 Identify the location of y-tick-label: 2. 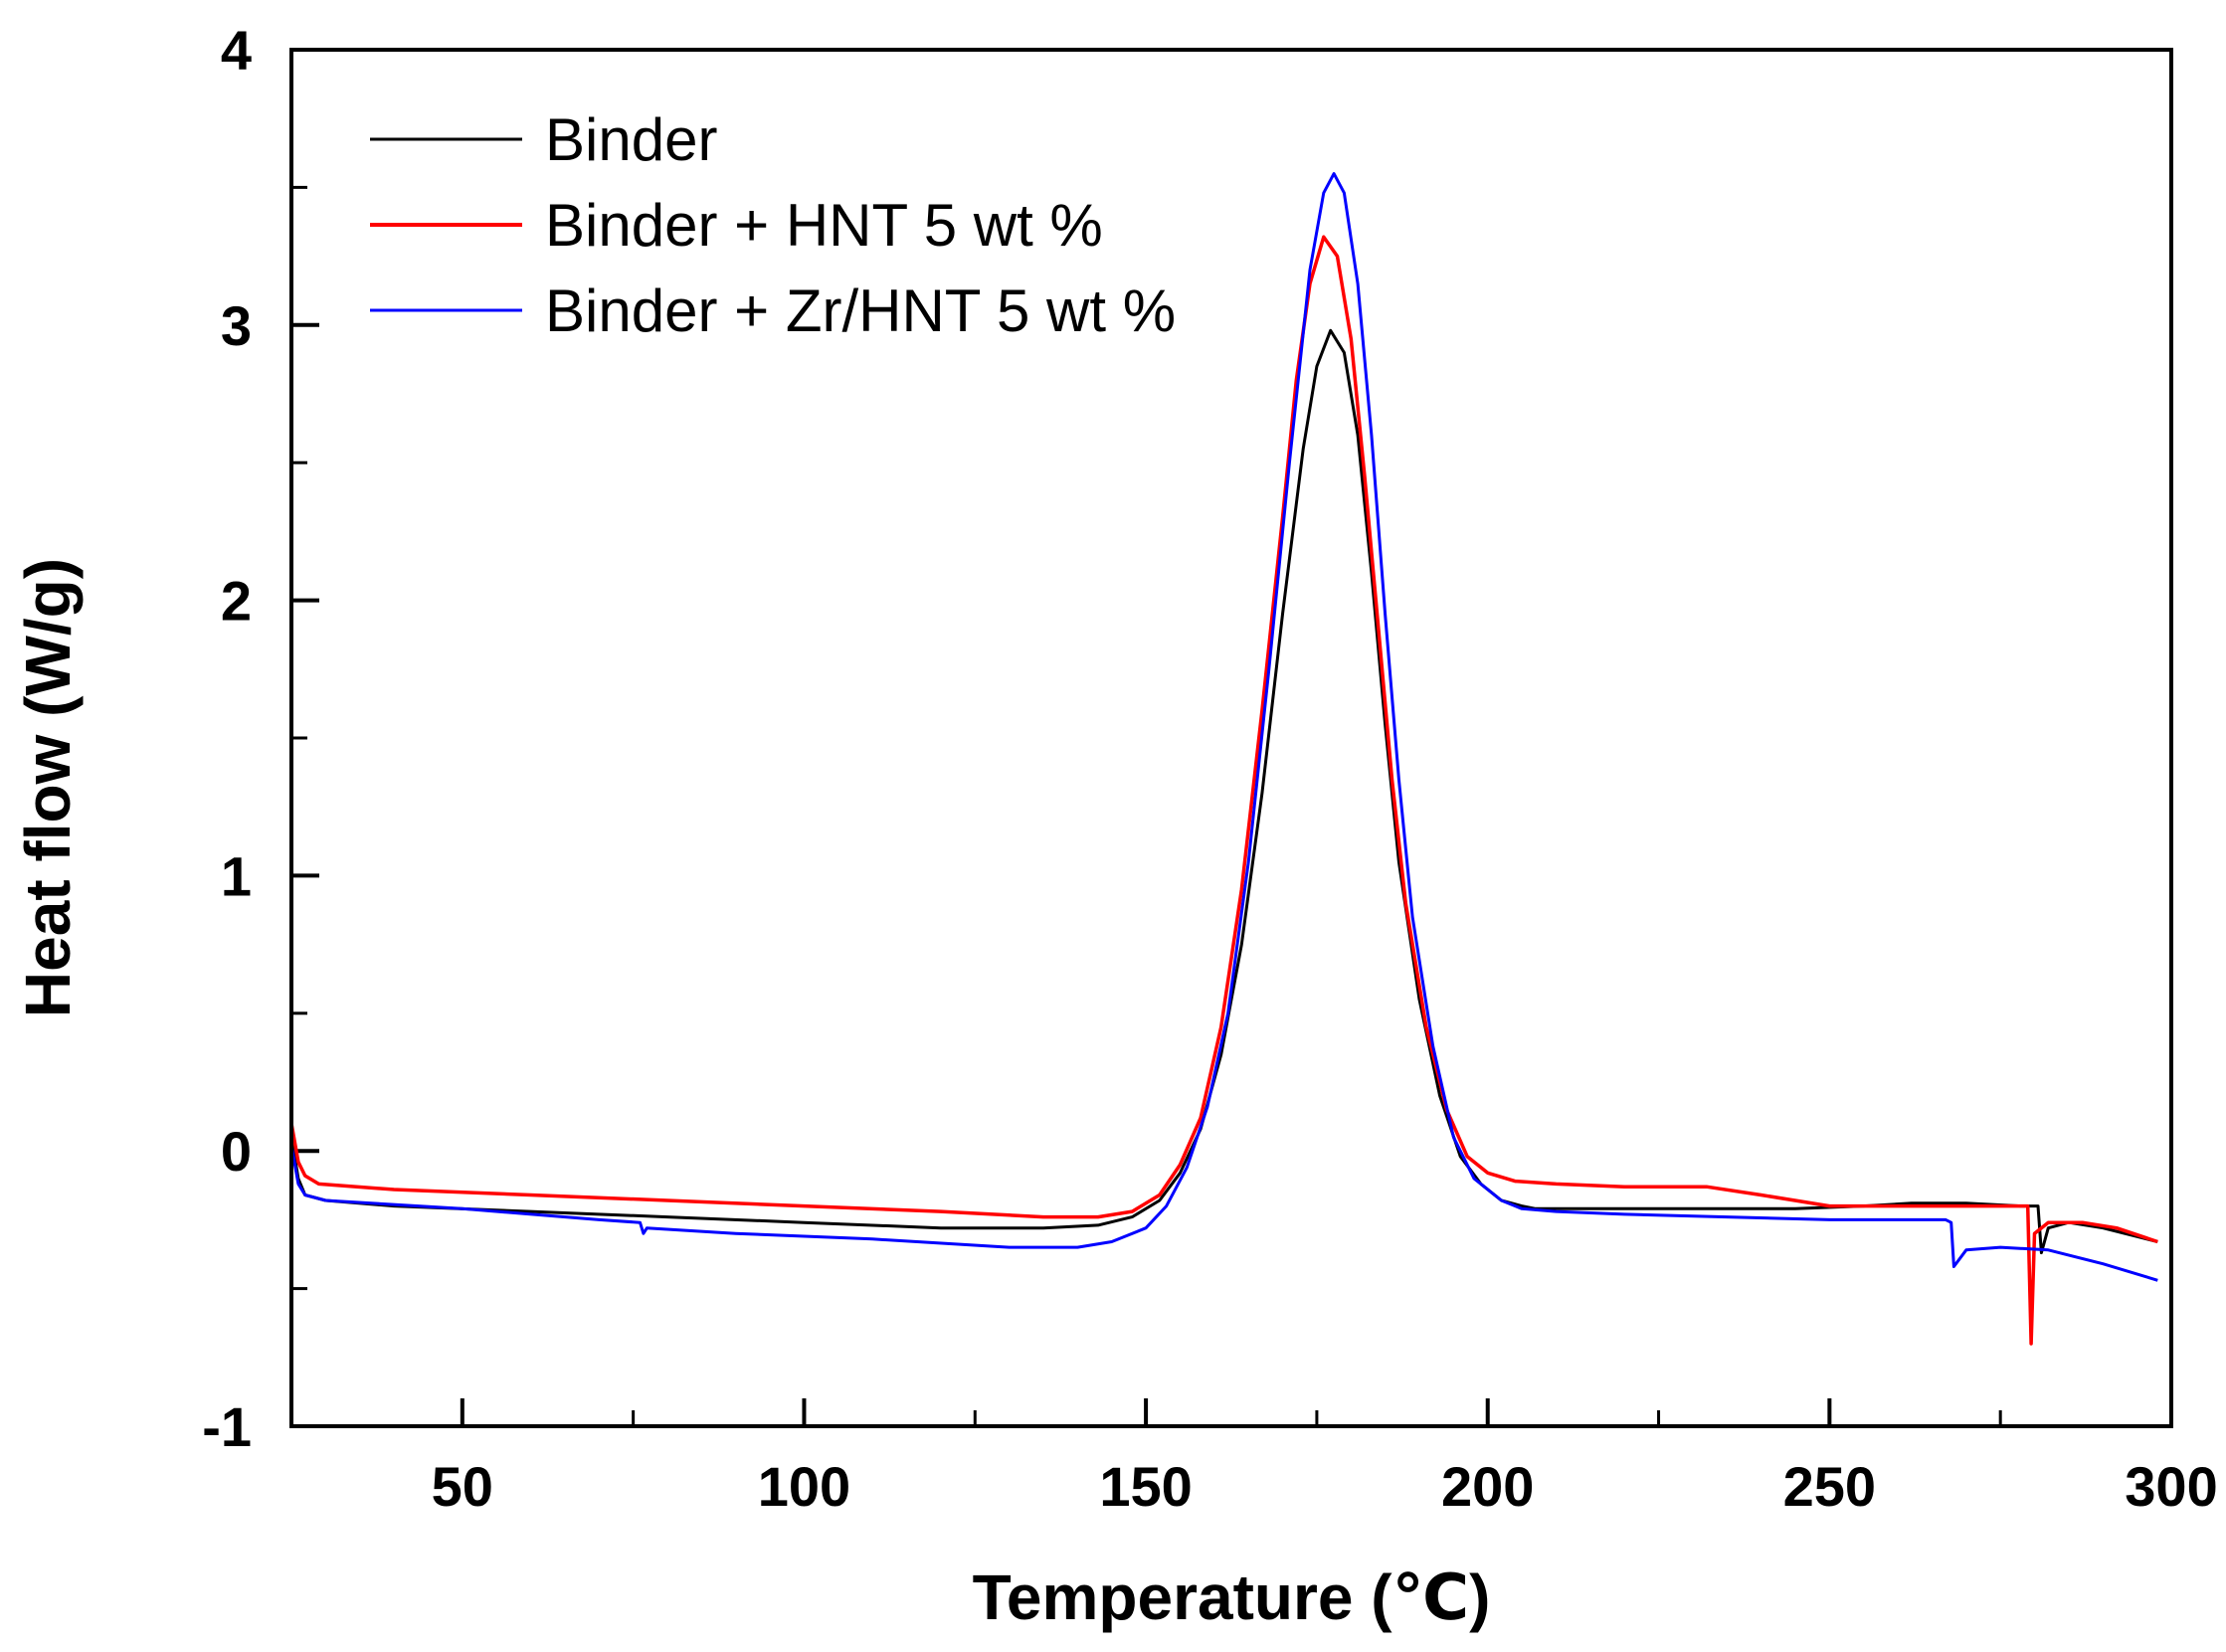
(236, 601).